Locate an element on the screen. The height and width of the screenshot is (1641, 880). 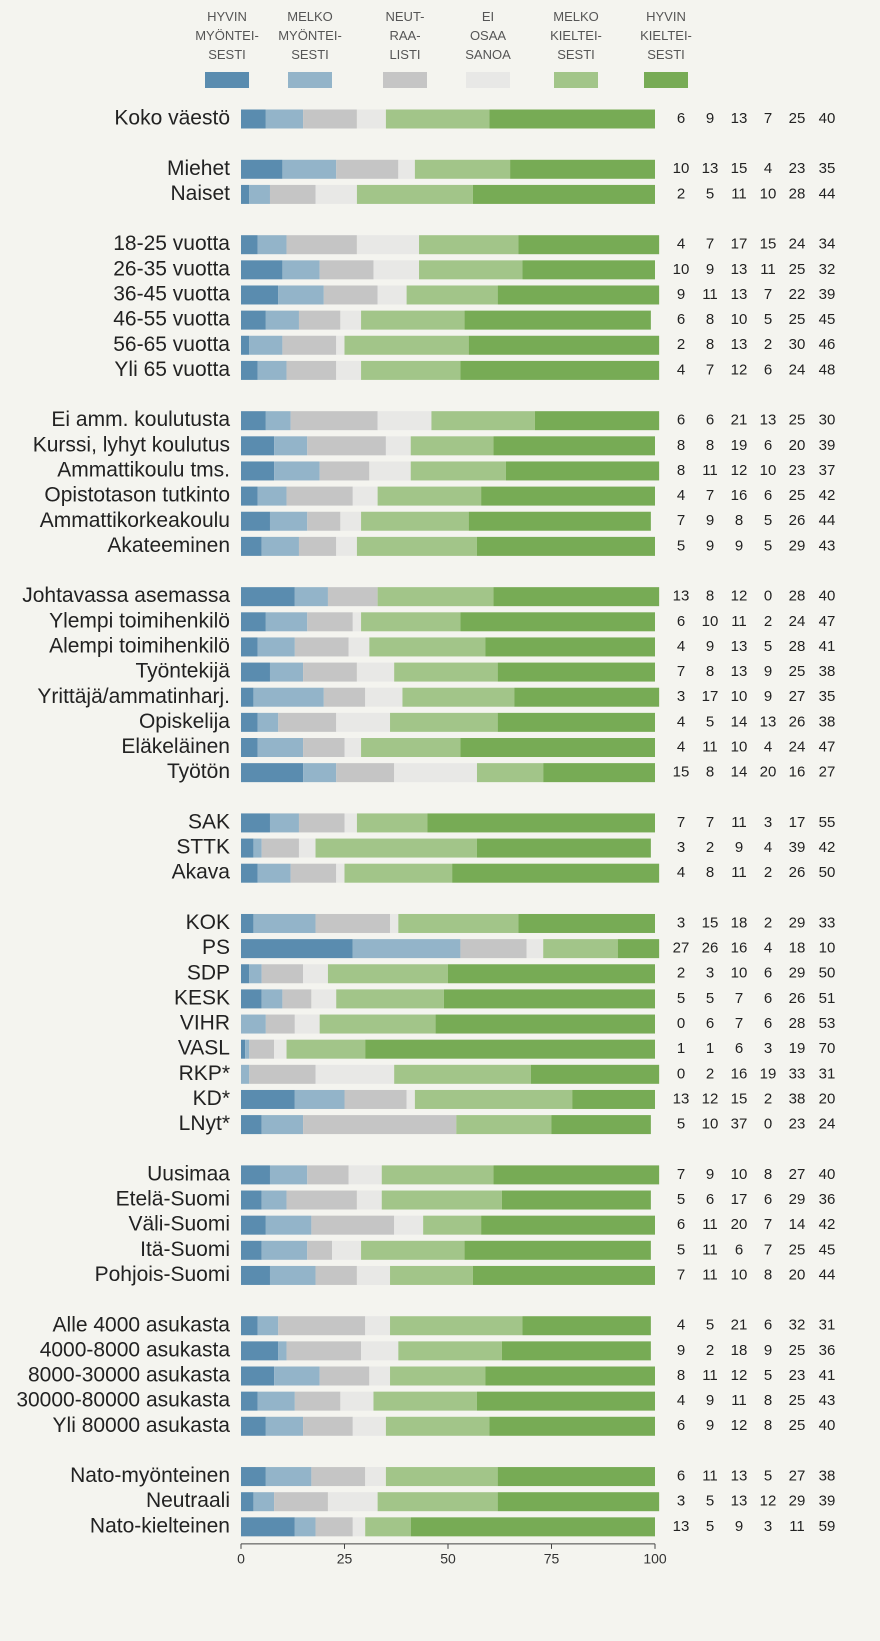
legend-item: HYVIN KIELTEI-SESTI is located at coordinates (666, 48).